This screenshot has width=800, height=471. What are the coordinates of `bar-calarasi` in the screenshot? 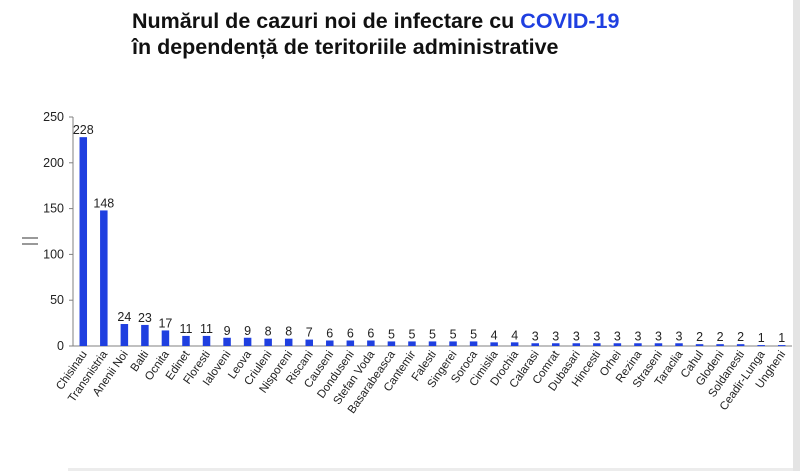 It's located at (535, 344).